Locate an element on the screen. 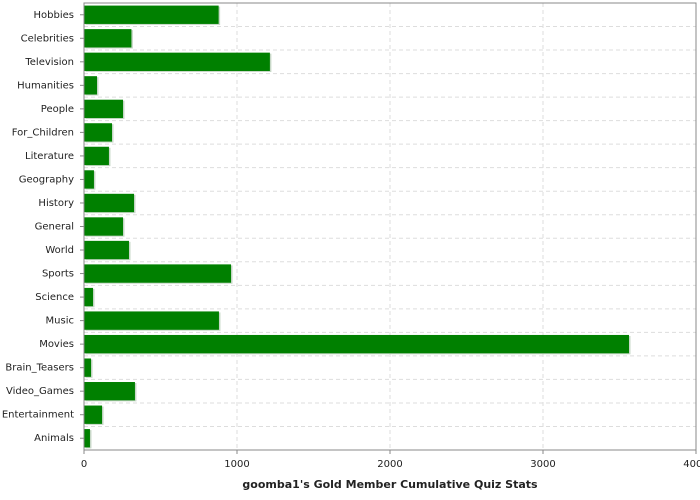 The width and height of the screenshot is (700, 500). y-tick-label: Animals is located at coordinates (54, 438).